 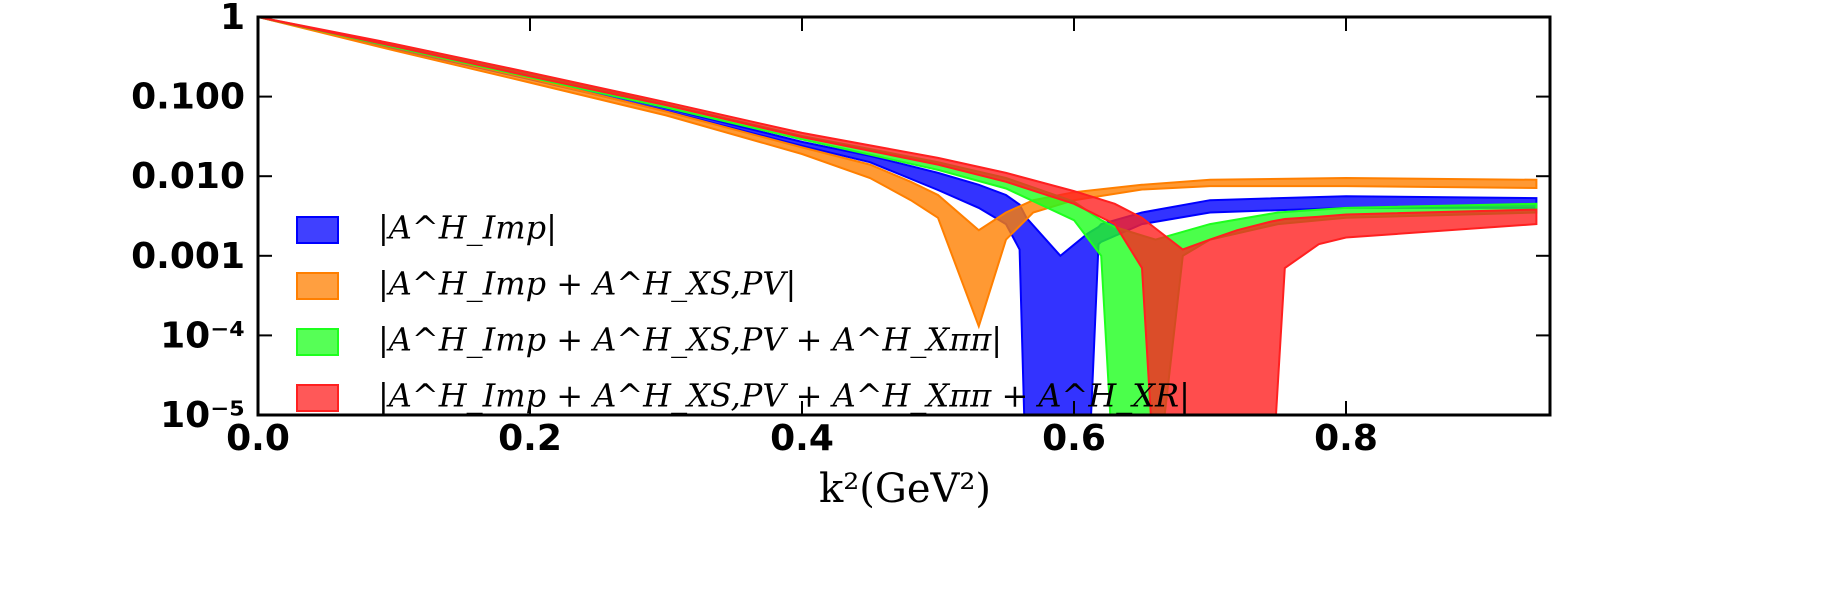 What do you see at coordinates (784, 396) in the screenshot?
I see `legend-label: |A^H_Imp + A^H_XS,PV + A^H_Xππ + A^H_XR|` at bounding box center [784, 396].